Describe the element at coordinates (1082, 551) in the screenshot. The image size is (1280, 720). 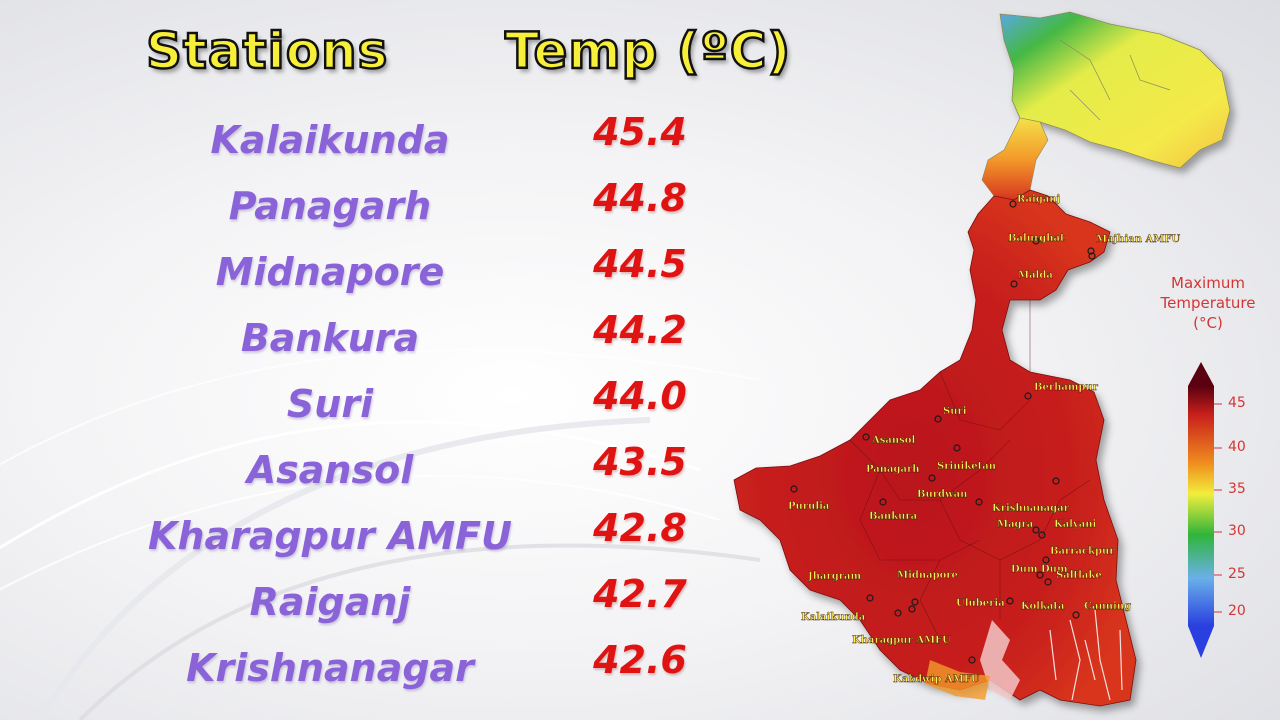
I see `map-label: Barrackpur` at that location.